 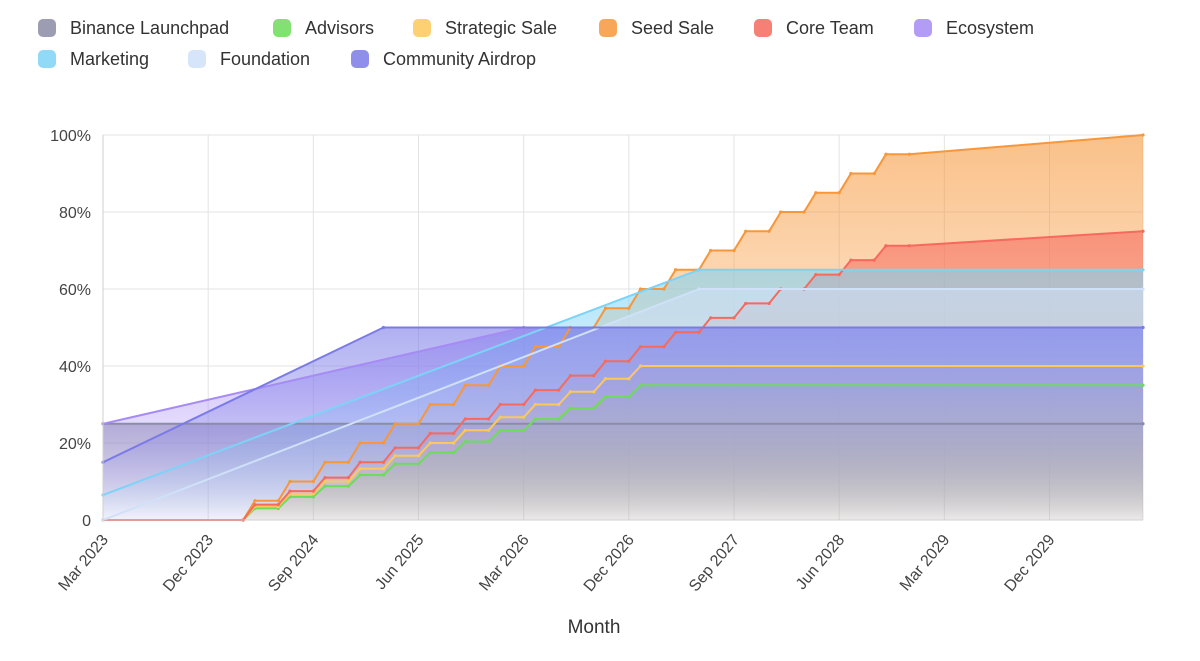 What do you see at coordinates (814, 28) in the screenshot?
I see `legend-item-core-team: Core Team` at bounding box center [814, 28].